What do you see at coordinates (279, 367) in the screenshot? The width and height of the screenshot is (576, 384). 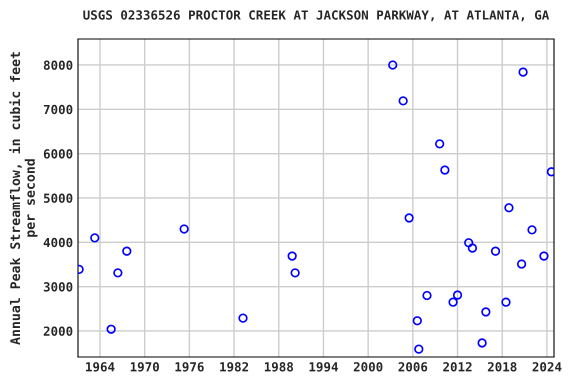 I see `x-tick-label: 1988` at bounding box center [279, 367].